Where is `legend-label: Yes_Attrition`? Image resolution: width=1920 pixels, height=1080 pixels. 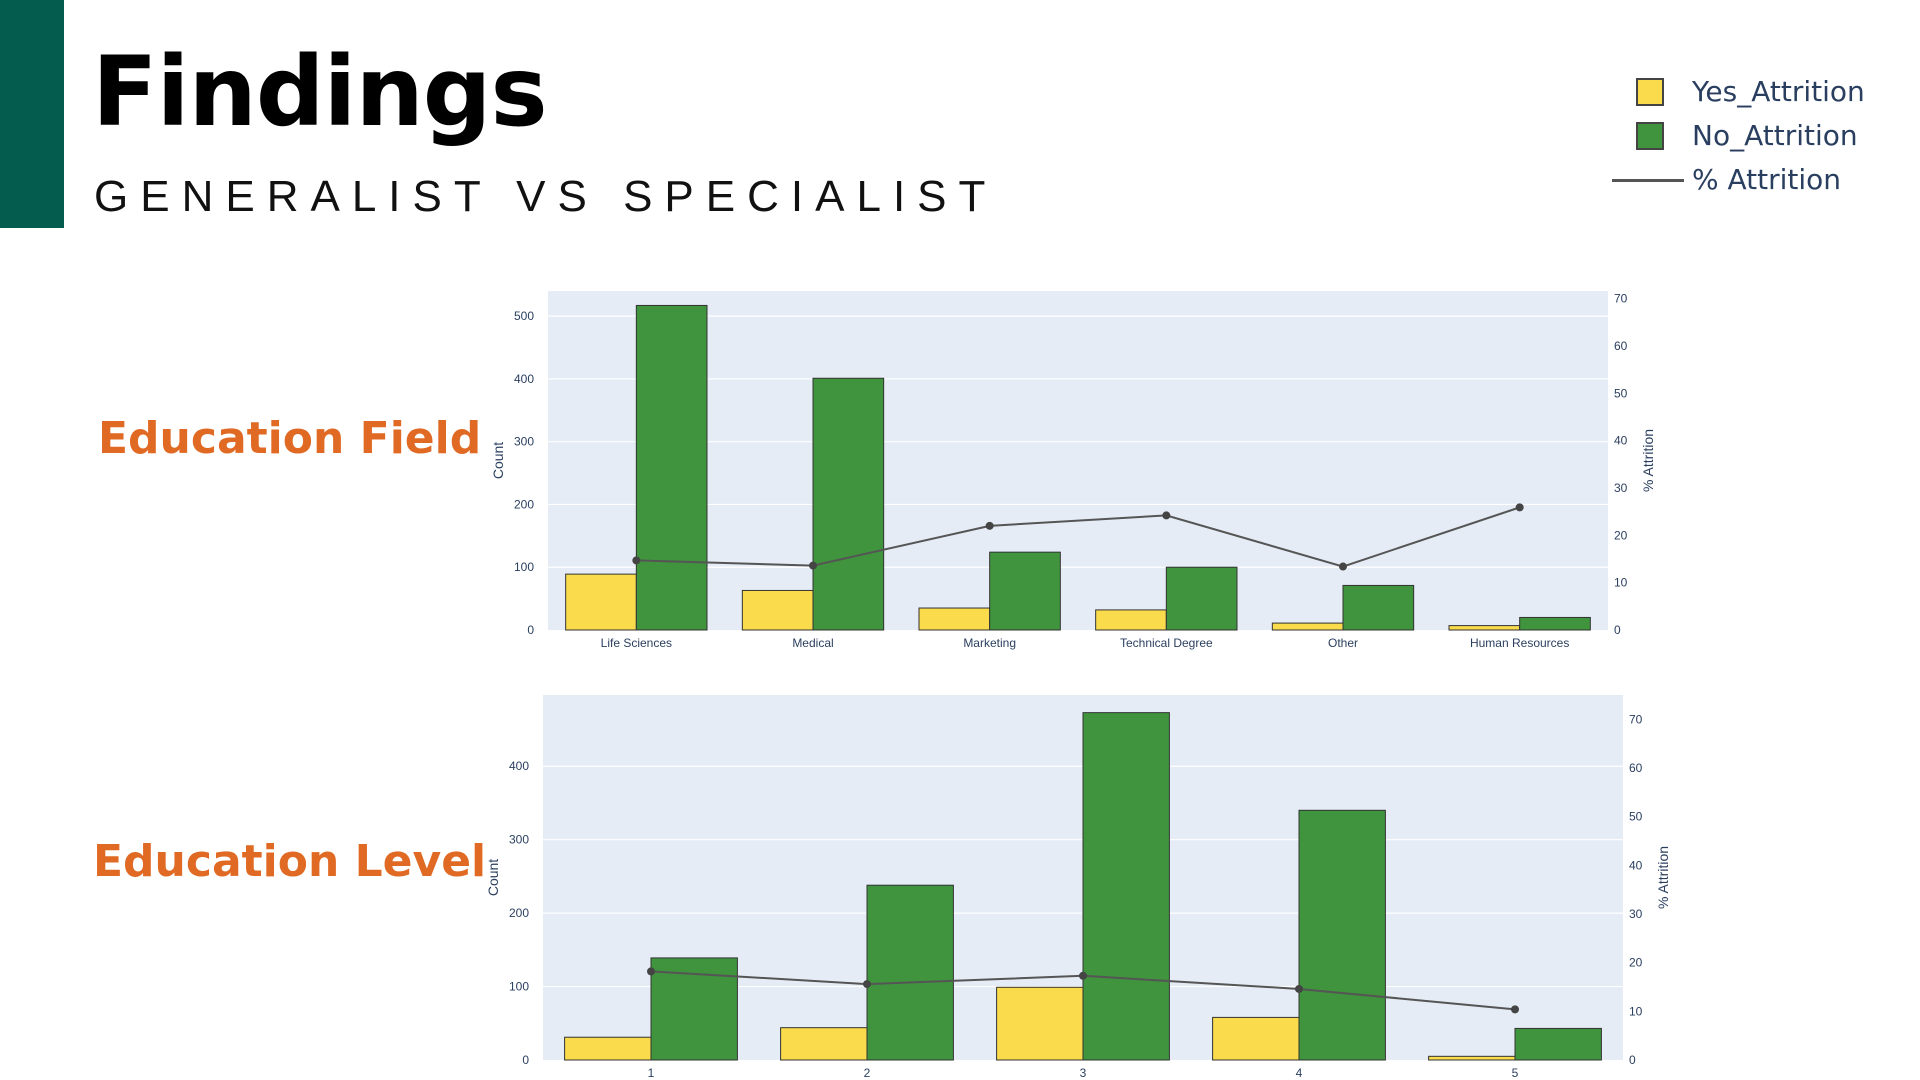 legend-label: Yes_Attrition is located at coordinates (1778, 91).